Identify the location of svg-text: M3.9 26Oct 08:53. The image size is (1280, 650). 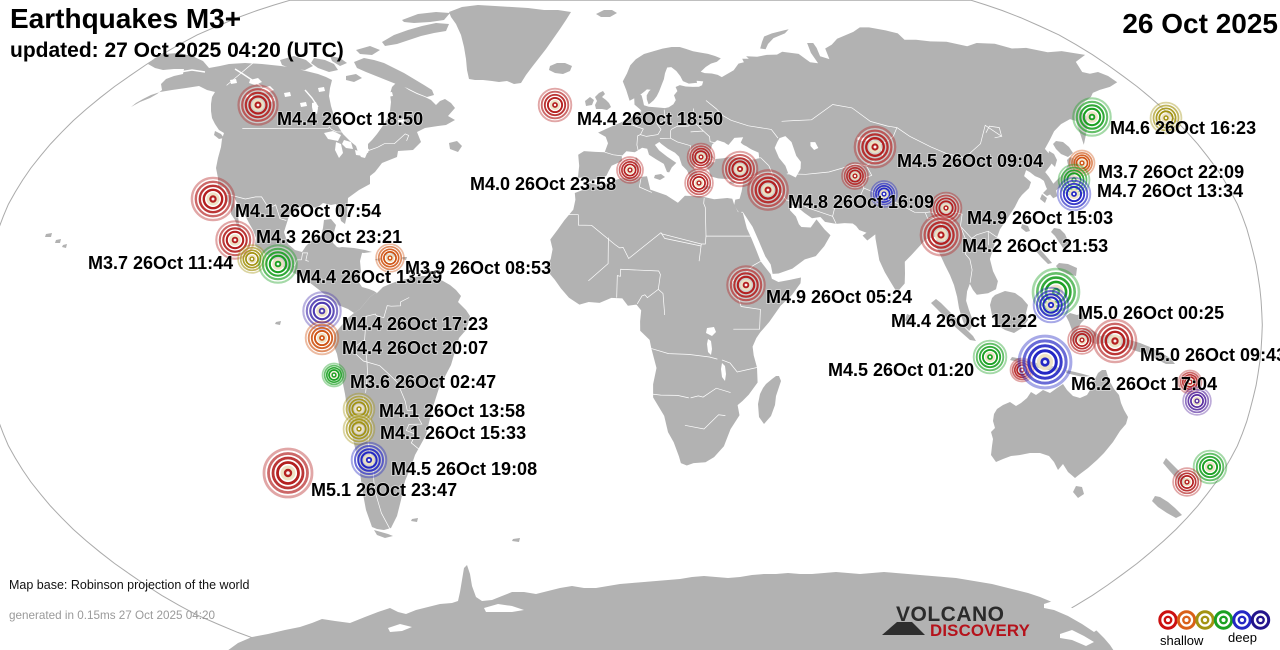
(478, 268).